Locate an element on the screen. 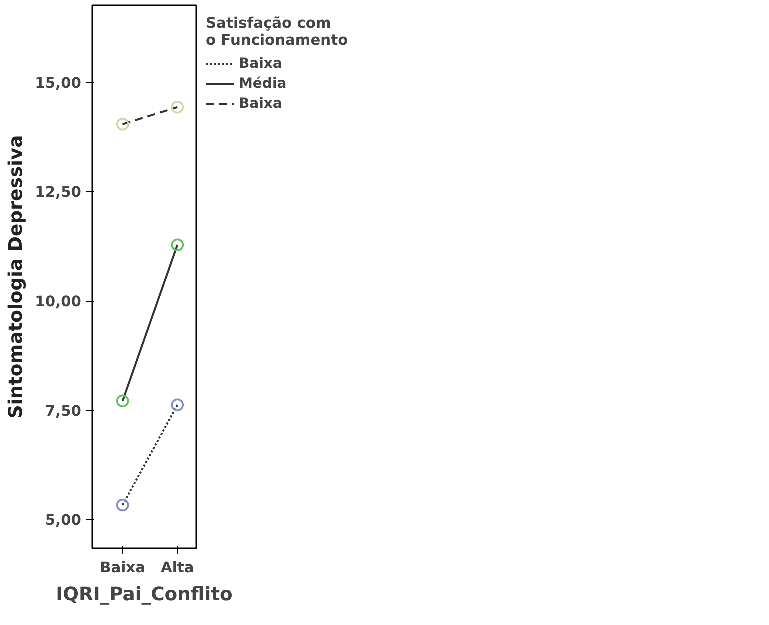  y-axis-title: Sintomatologia Depressiva is located at coordinates (17, 277).